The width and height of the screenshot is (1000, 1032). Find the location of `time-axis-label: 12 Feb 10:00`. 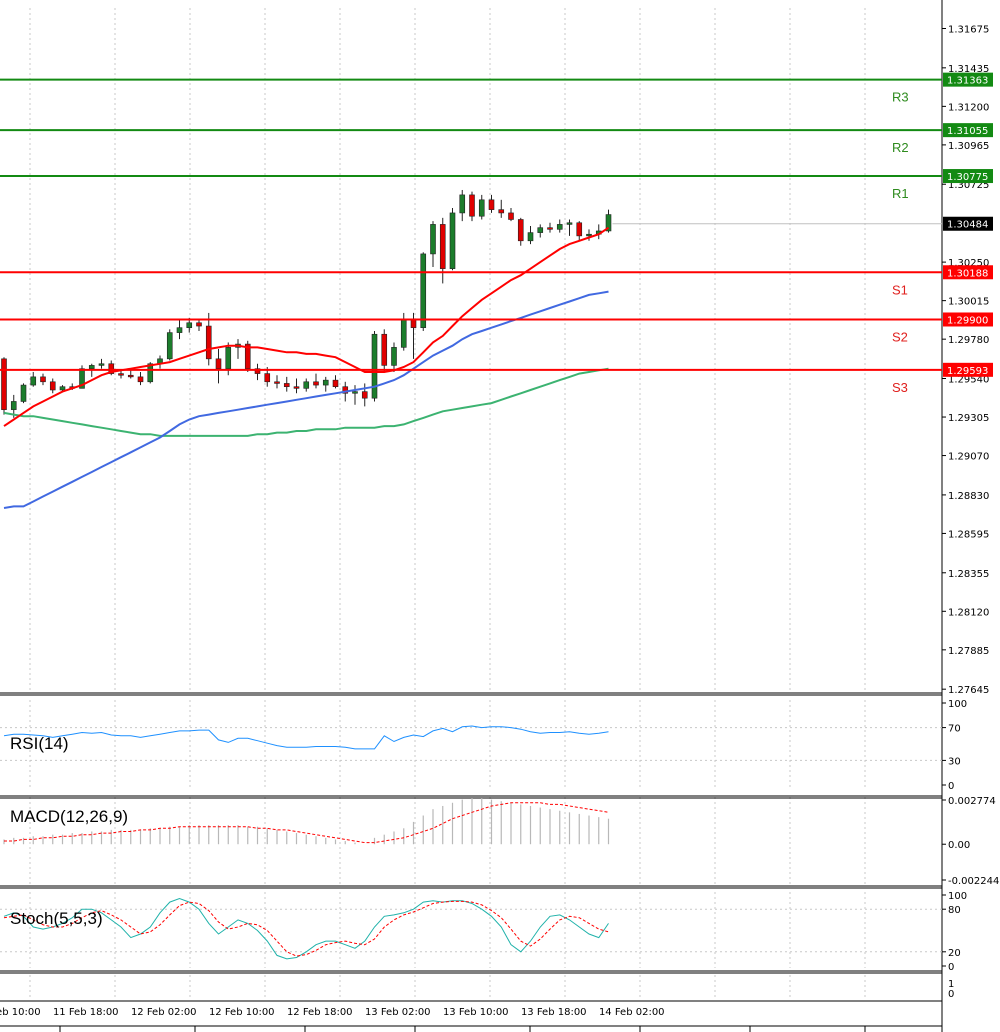

time-axis-label: 12 Feb 10:00 is located at coordinates (242, 1012).